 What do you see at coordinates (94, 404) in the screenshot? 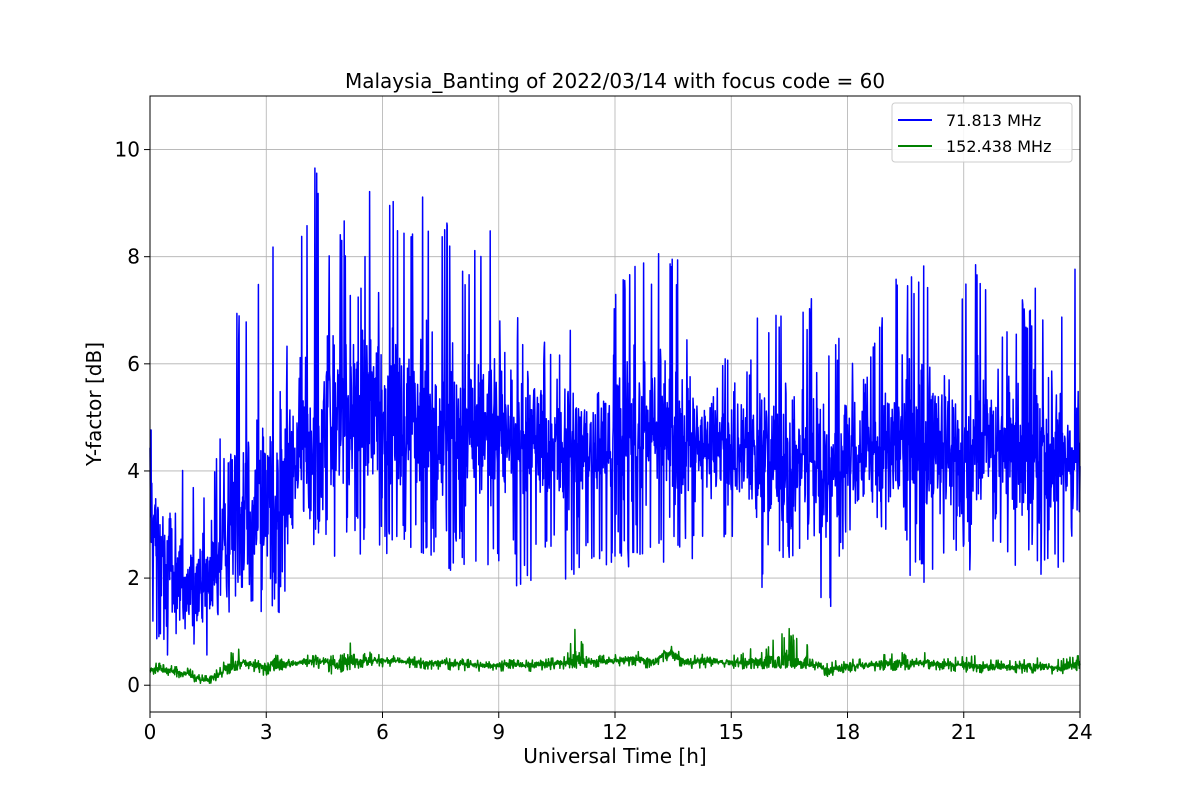
I see `y-axis-label: Y-factor [dB]` at bounding box center [94, 404].